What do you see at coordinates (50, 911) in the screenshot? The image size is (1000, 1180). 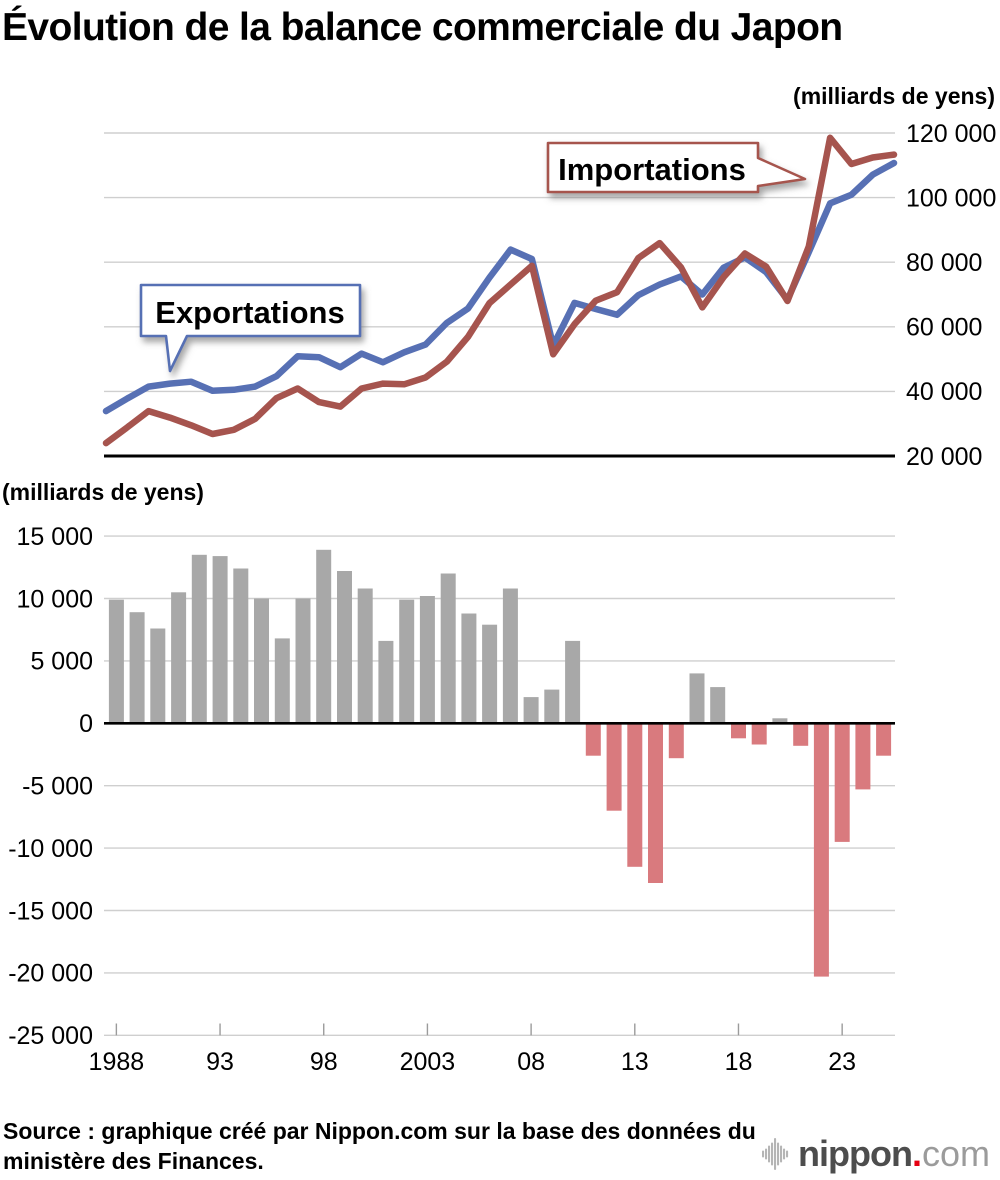 I see `bottom-y-tick-label: -15 000` at bounding box center [50, 911].